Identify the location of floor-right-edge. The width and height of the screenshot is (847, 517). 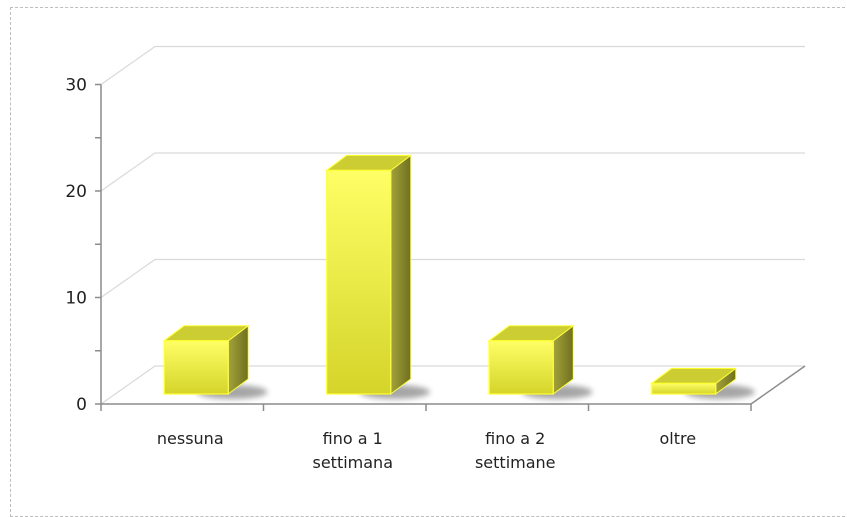
(778, 385).